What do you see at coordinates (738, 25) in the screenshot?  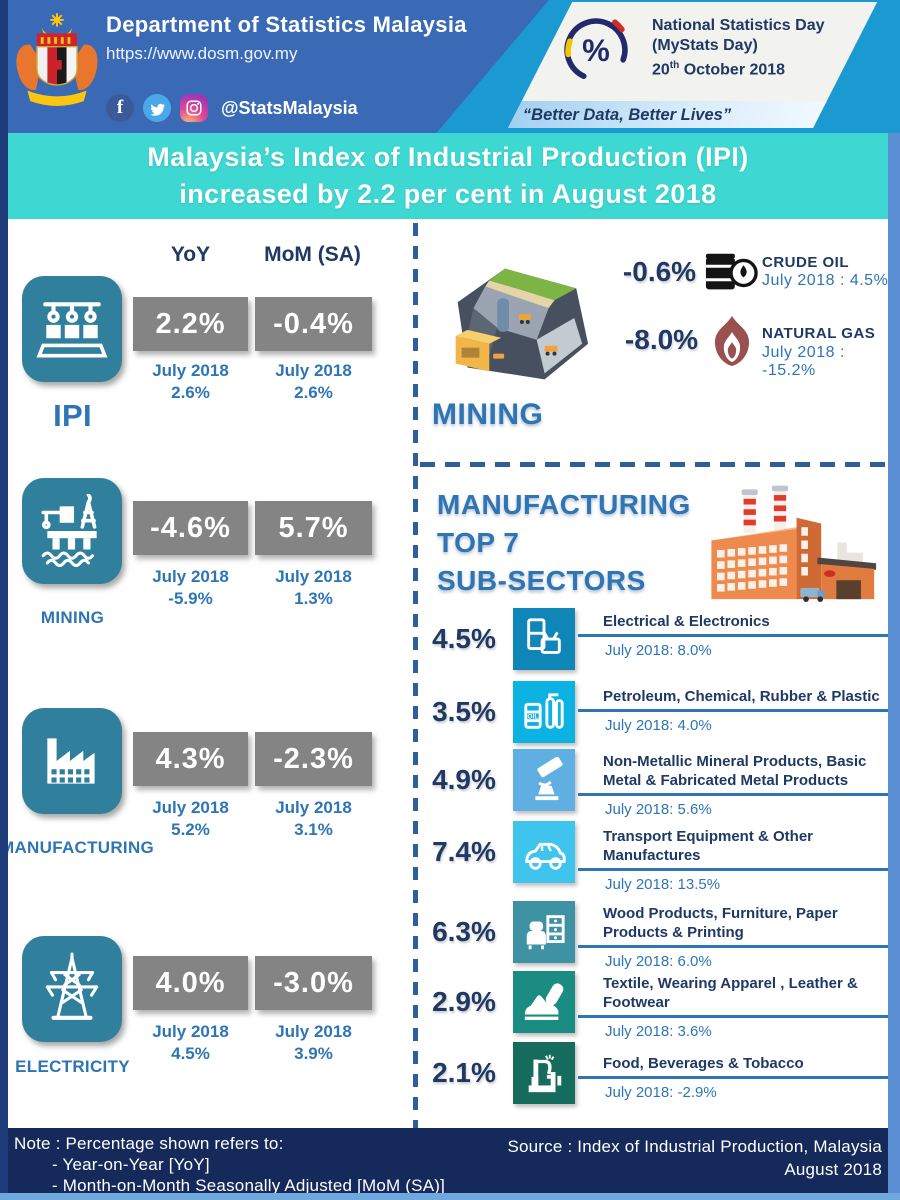 I see `badge-line1: National Statistics Day` at bounding box center [738, 25].